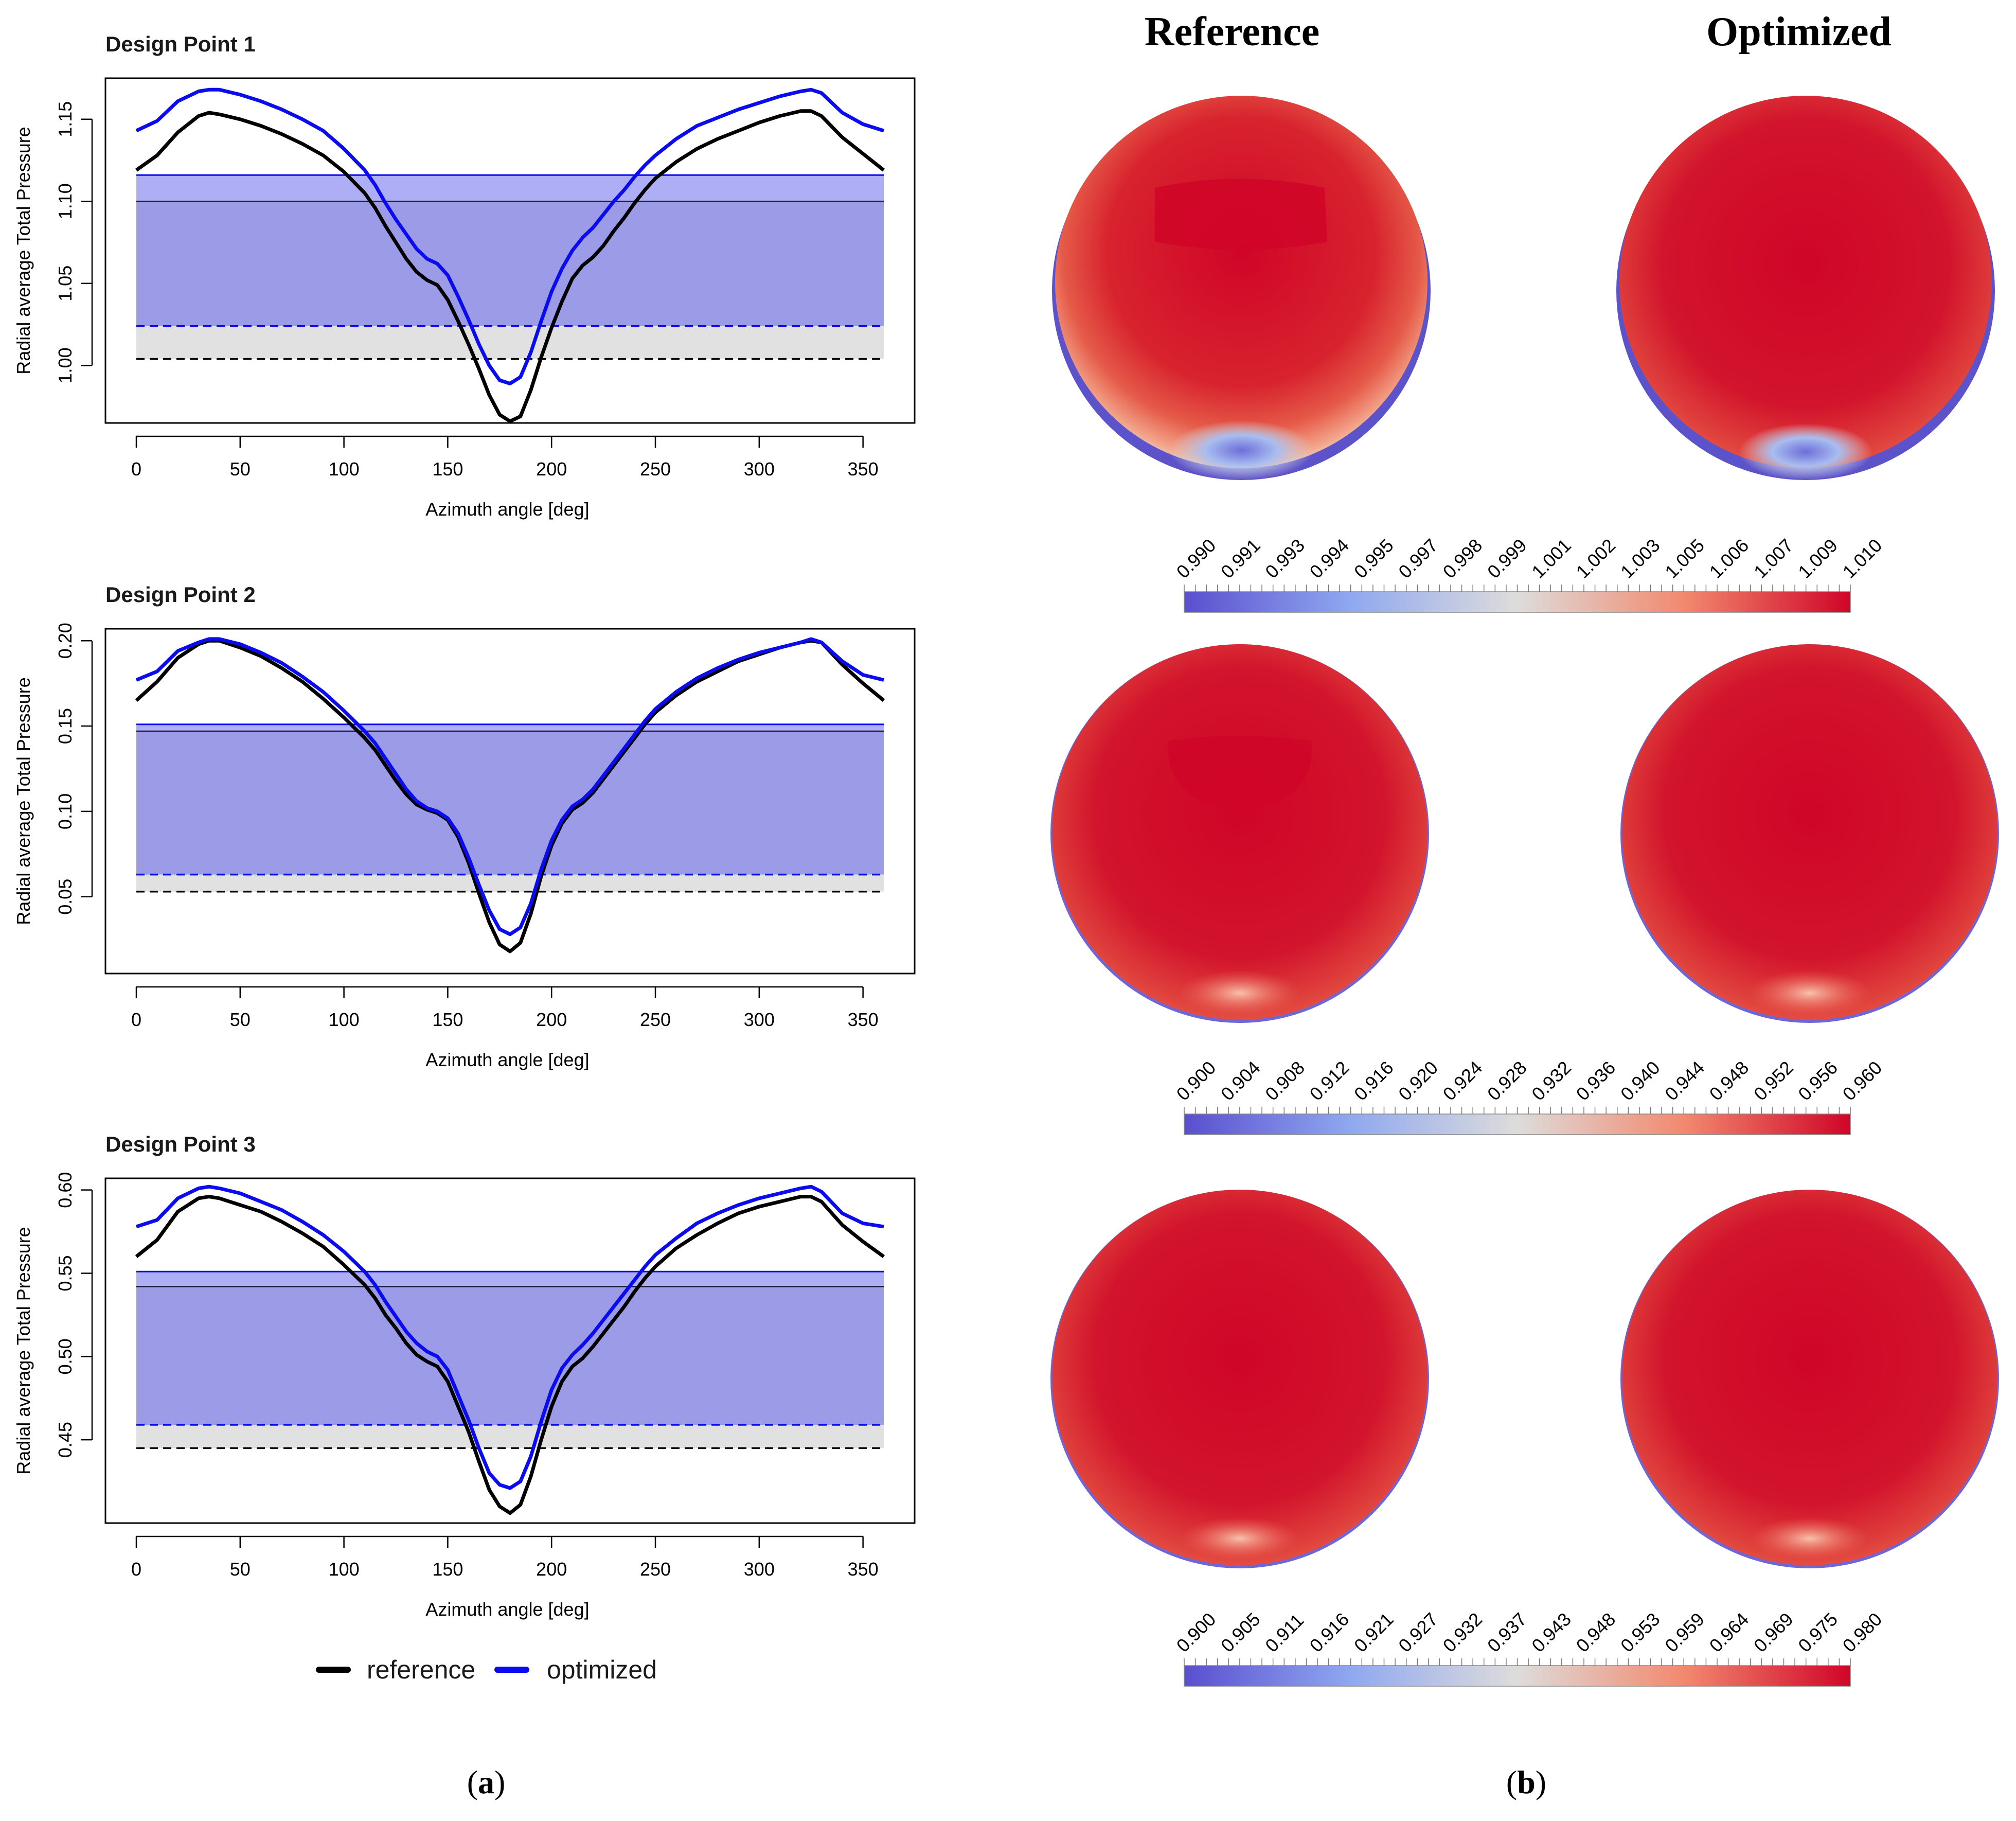 Image resolution: width=2016 pixels, height=1821 pixels. I want to click on colorbar-tick-label: 0.999, so click(1507, 558).